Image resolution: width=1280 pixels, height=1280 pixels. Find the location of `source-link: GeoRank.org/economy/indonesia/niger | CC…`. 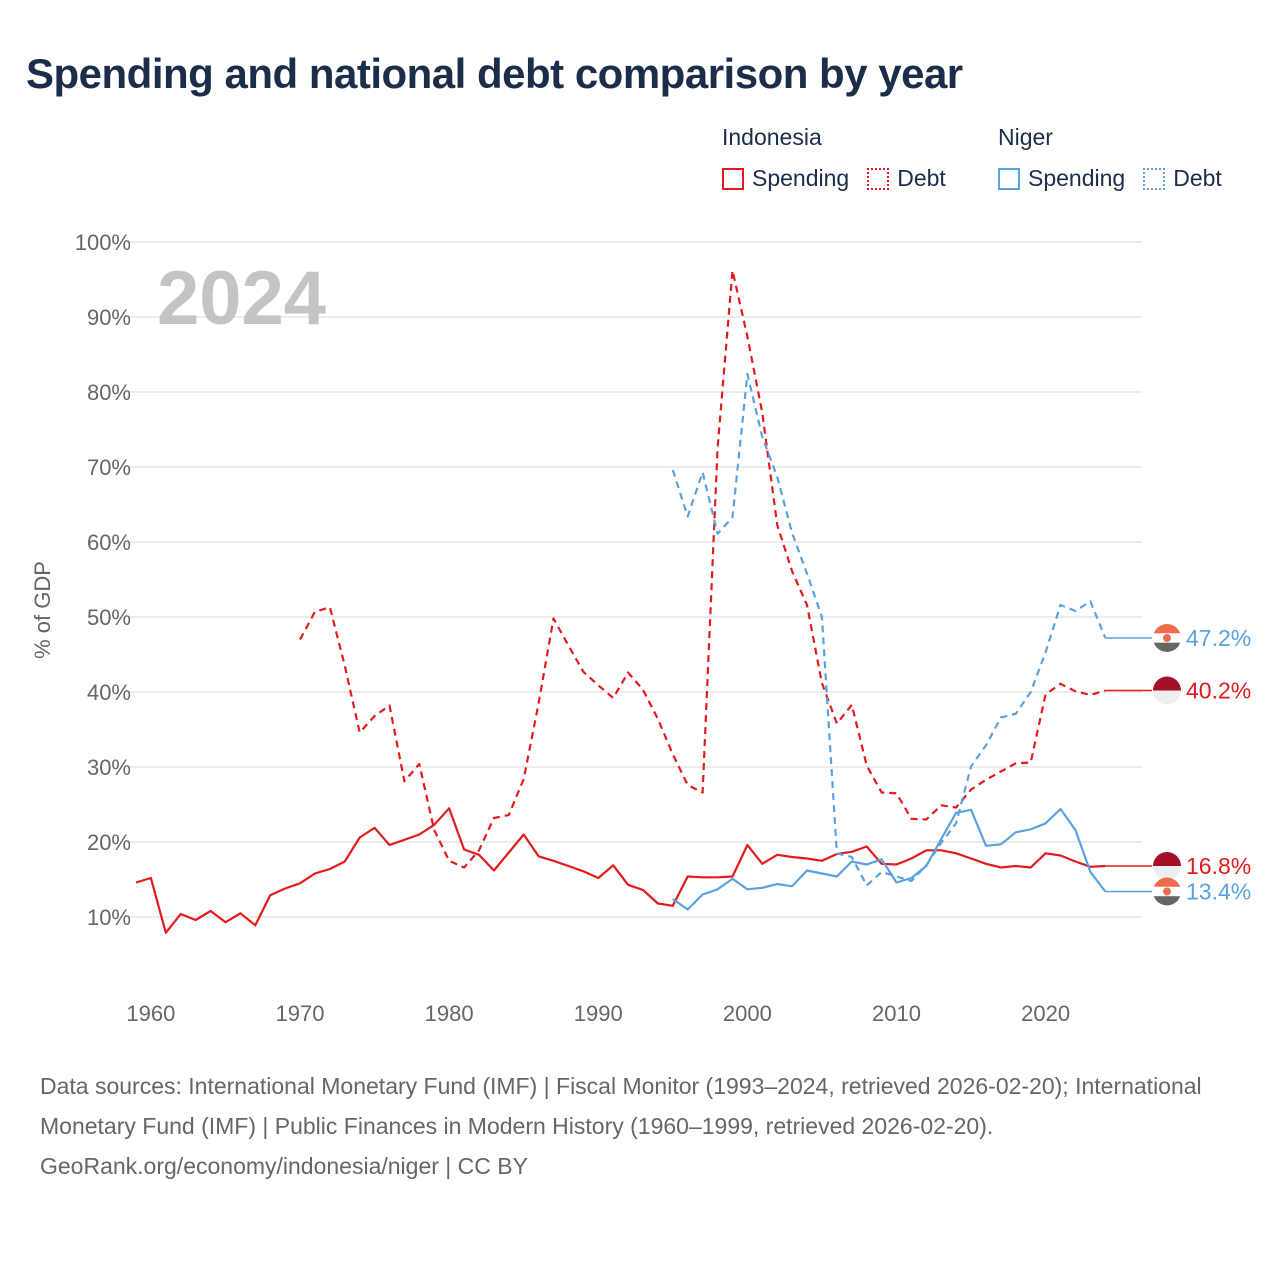

source-link: GeoRank.org/economy/indonesia/niger | CC… is located at coordinates (284, 1166).